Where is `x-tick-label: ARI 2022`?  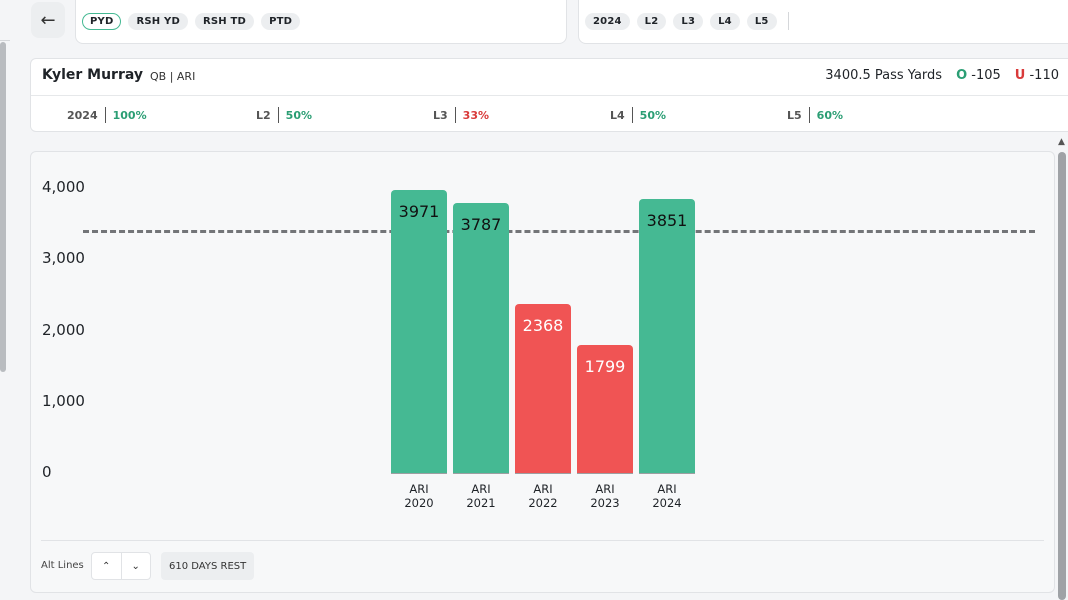
x-tick-label: ARI 2022 is located at coordinates (543, 496).